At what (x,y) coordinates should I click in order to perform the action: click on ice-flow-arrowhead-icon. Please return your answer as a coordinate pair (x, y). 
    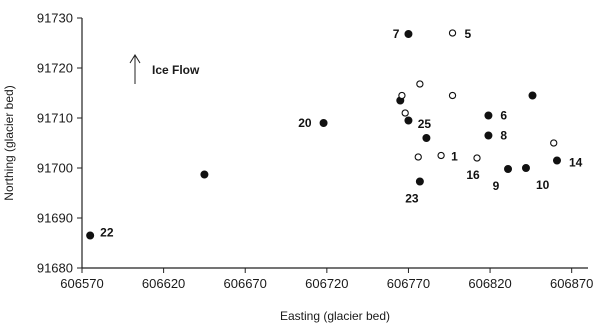
    Looking at the image, I should click on (135, 59).